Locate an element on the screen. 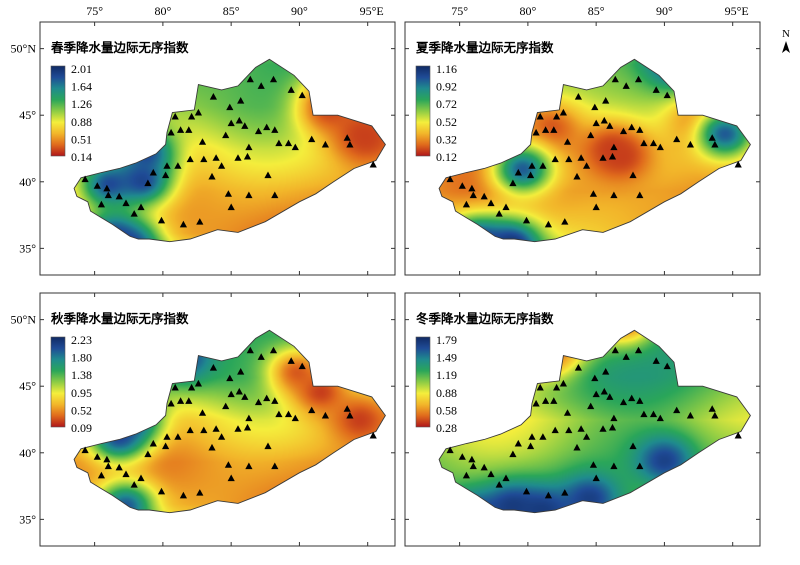 This screenshot has height=565, width=800. legend-value: 1.79 is located at coordinates (446, 340).